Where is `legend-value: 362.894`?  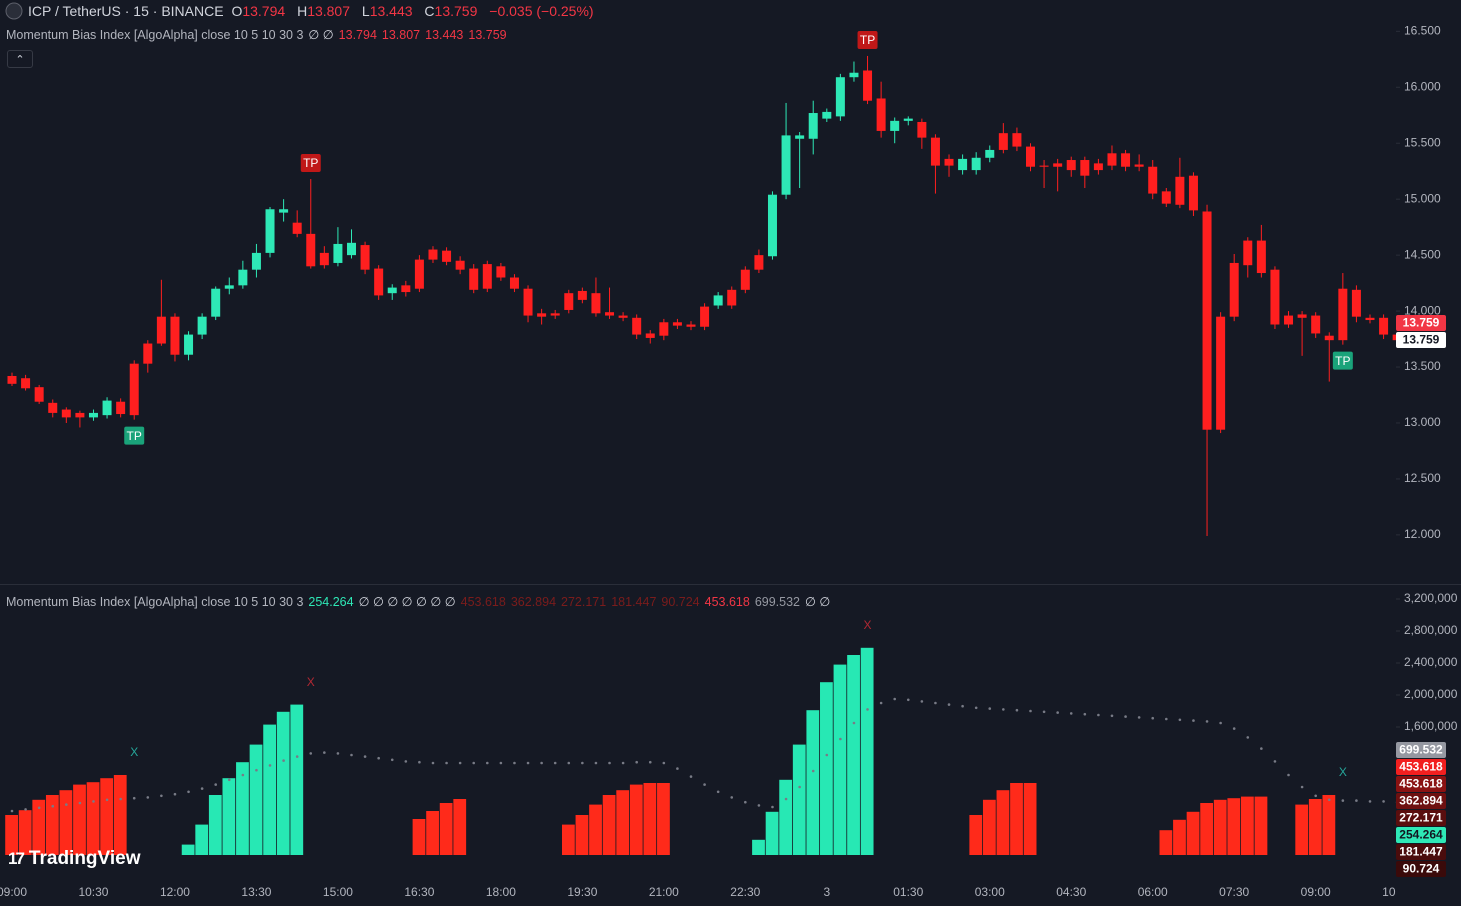 legend-value: 362.894 is located at coordinates (533, 602).